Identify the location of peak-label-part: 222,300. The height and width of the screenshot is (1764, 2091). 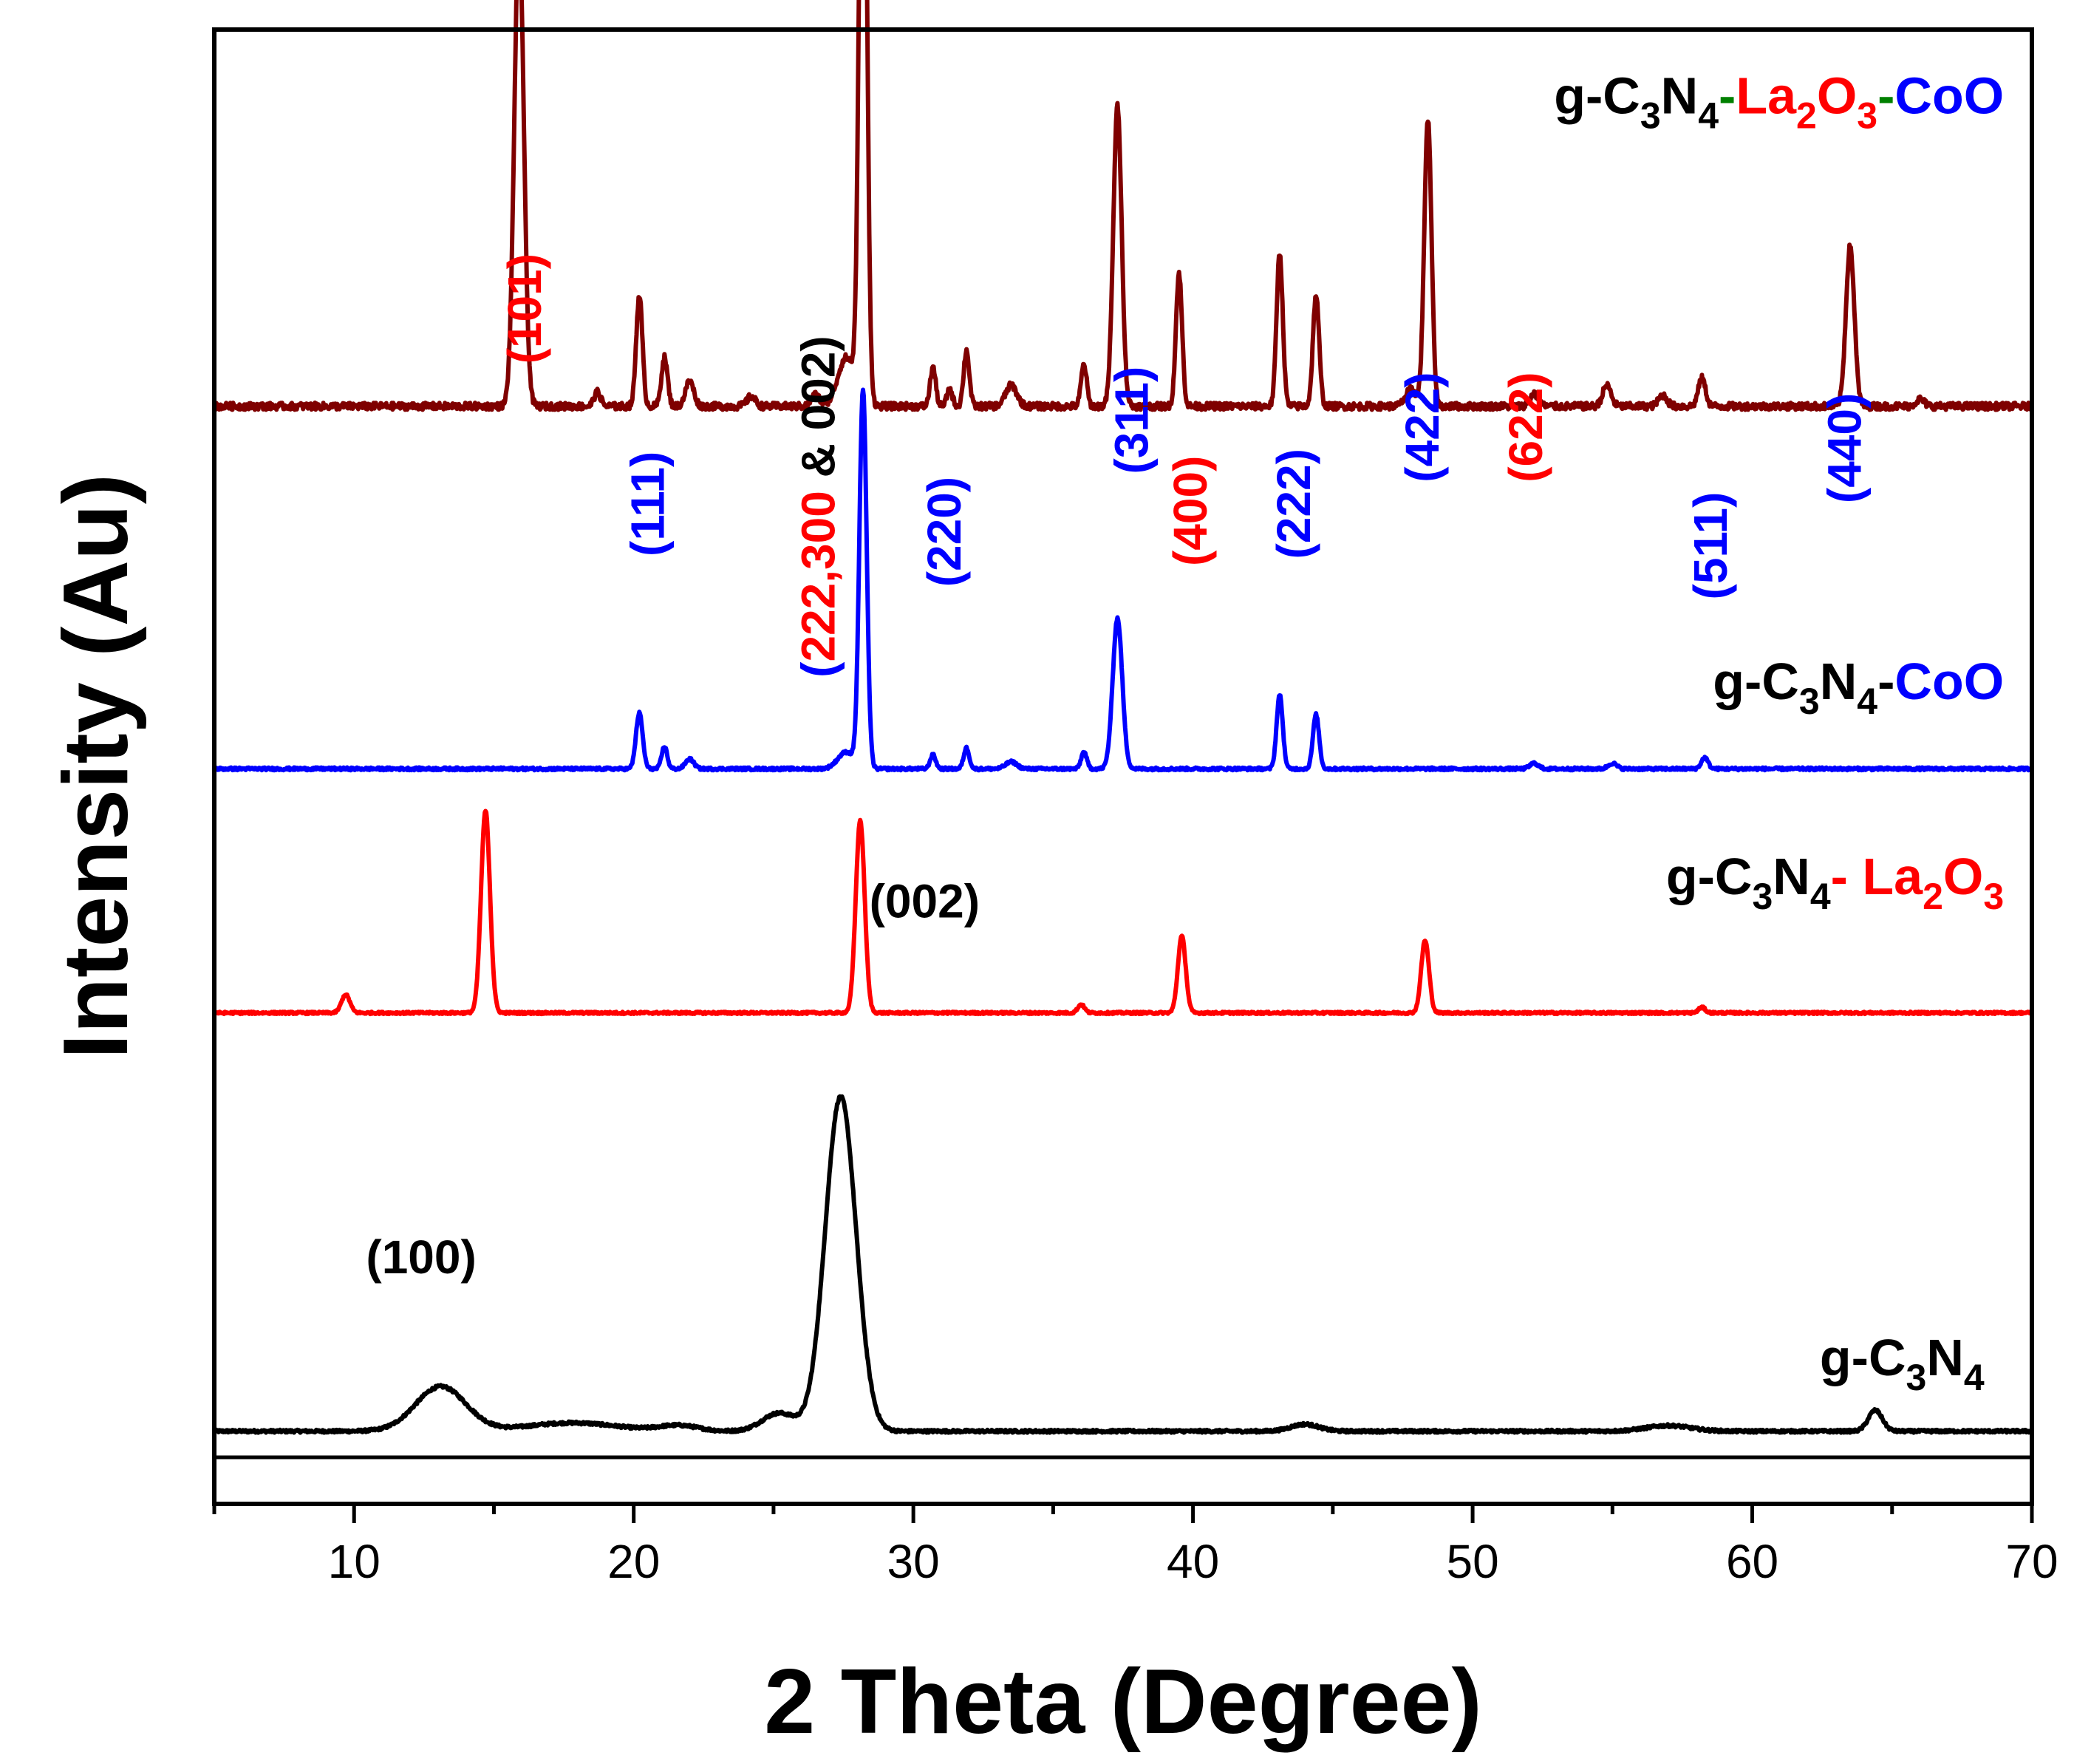
(818, 576).